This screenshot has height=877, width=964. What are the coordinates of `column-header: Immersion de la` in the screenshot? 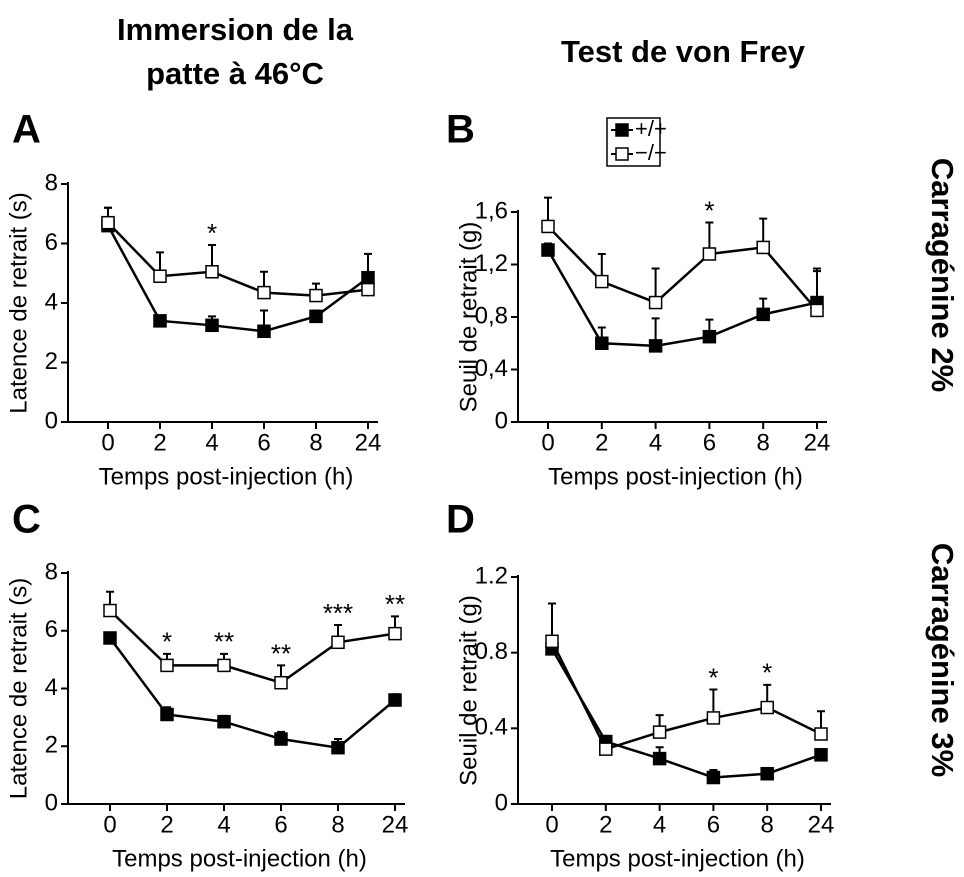 It's located at (235, 29).